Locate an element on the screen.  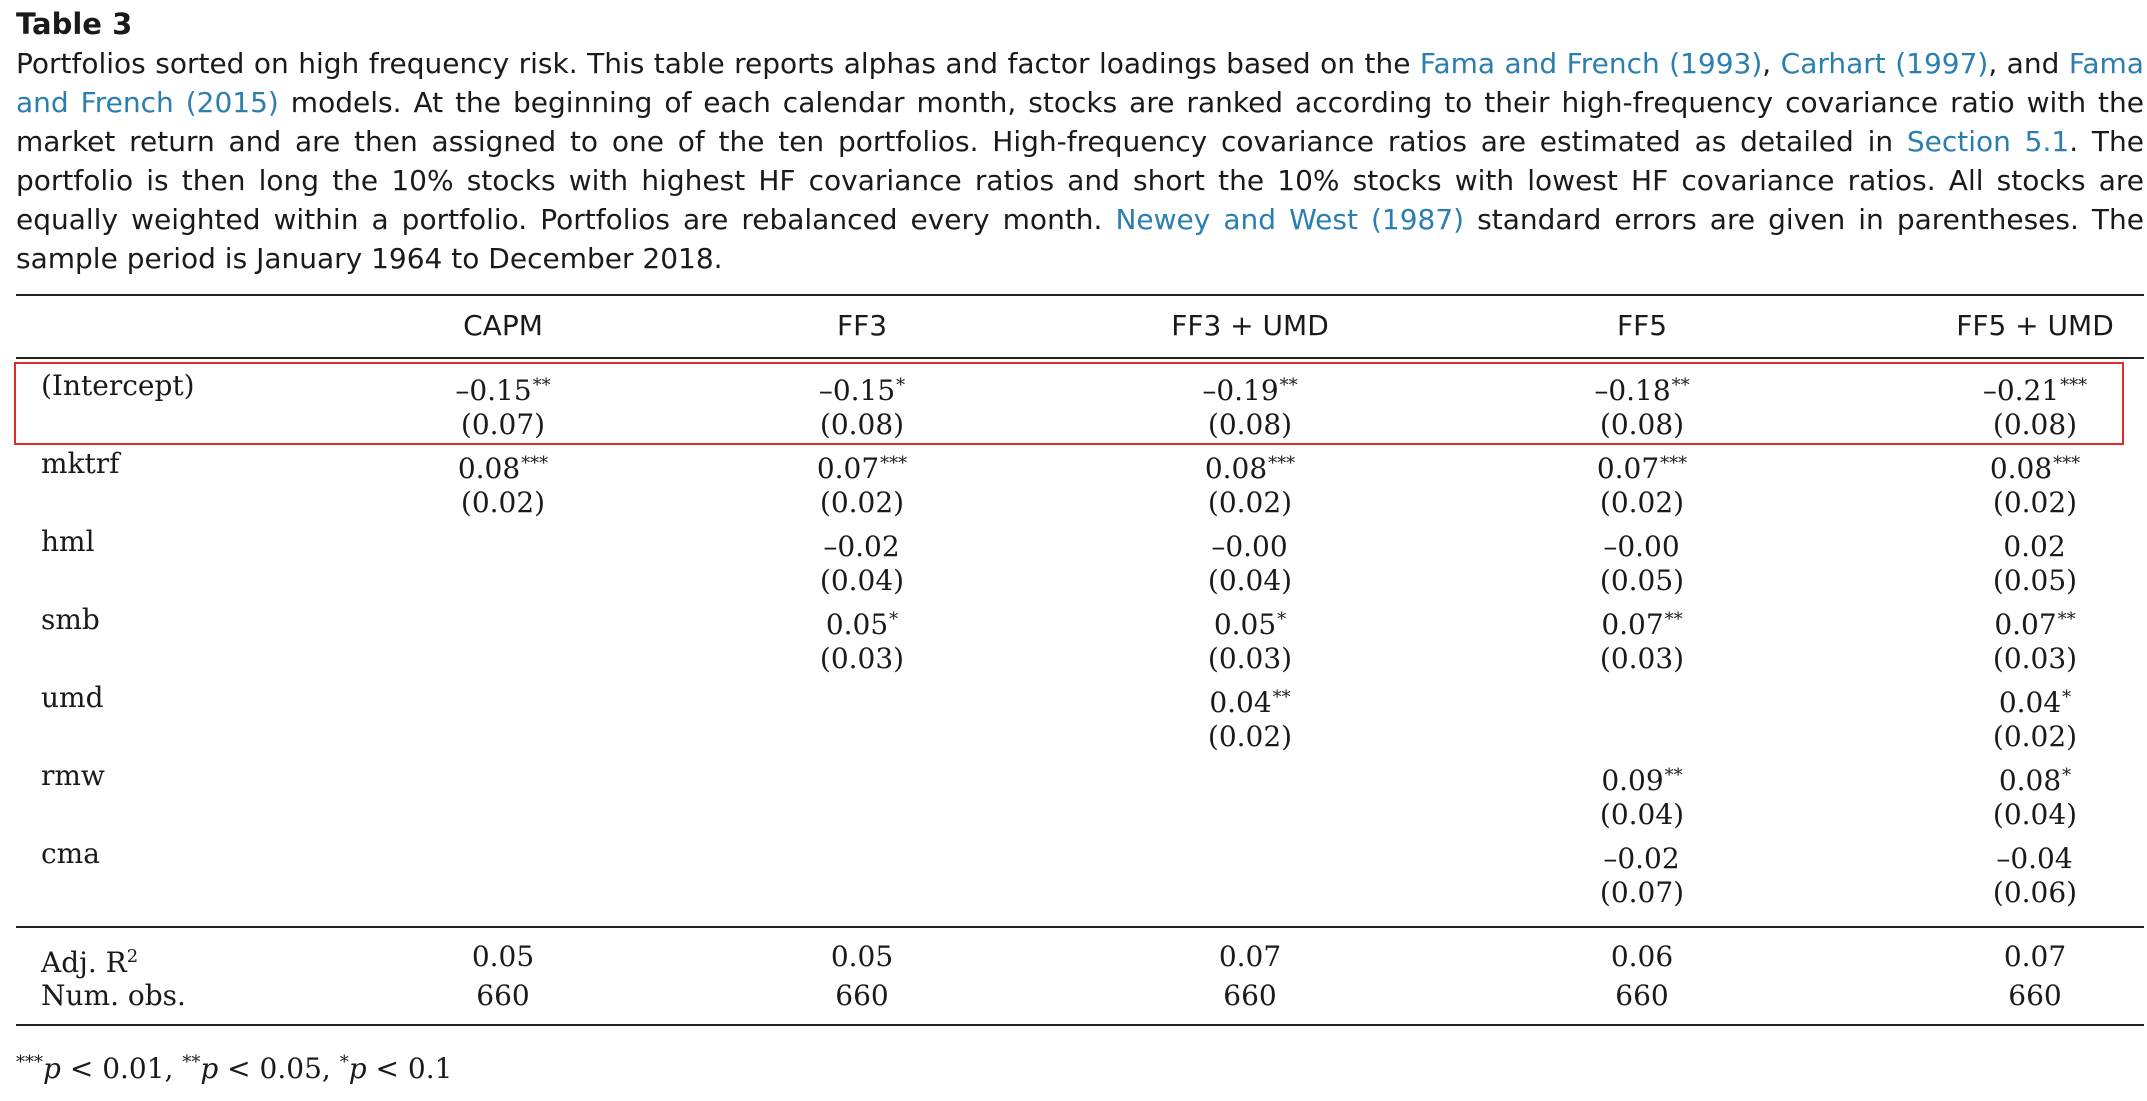
coefficient-cell: 0.09** is located at coordinates (1641, 778).